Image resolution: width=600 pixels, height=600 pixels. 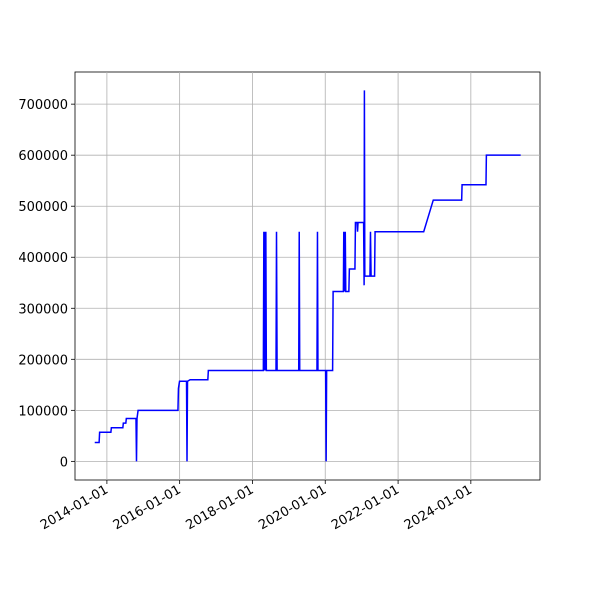 What do you see at coordinates (438, 507) in the screenshot?
I see `x-tick-label: 2024-01-01` at bounding box center [438, 507].